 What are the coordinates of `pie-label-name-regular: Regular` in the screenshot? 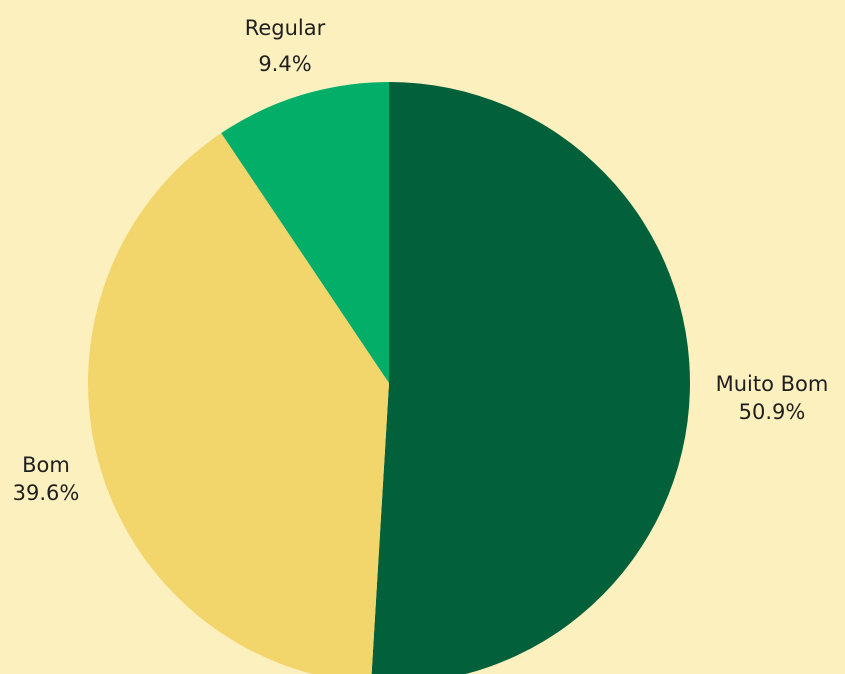 It's located at (285, 28).